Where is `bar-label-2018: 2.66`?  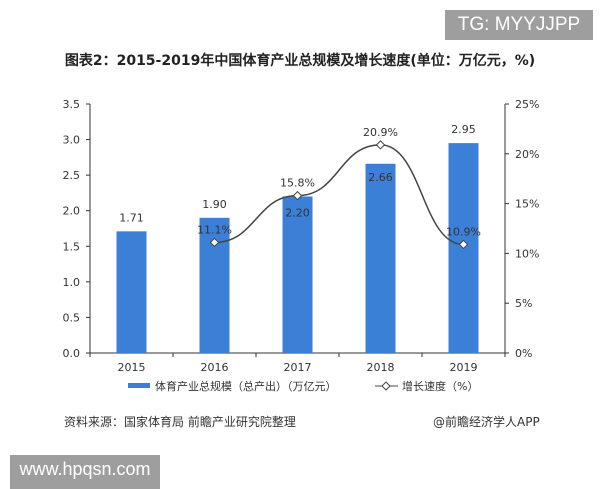 bar-label-2018: 2.66 is located at coordinates (380, 177).